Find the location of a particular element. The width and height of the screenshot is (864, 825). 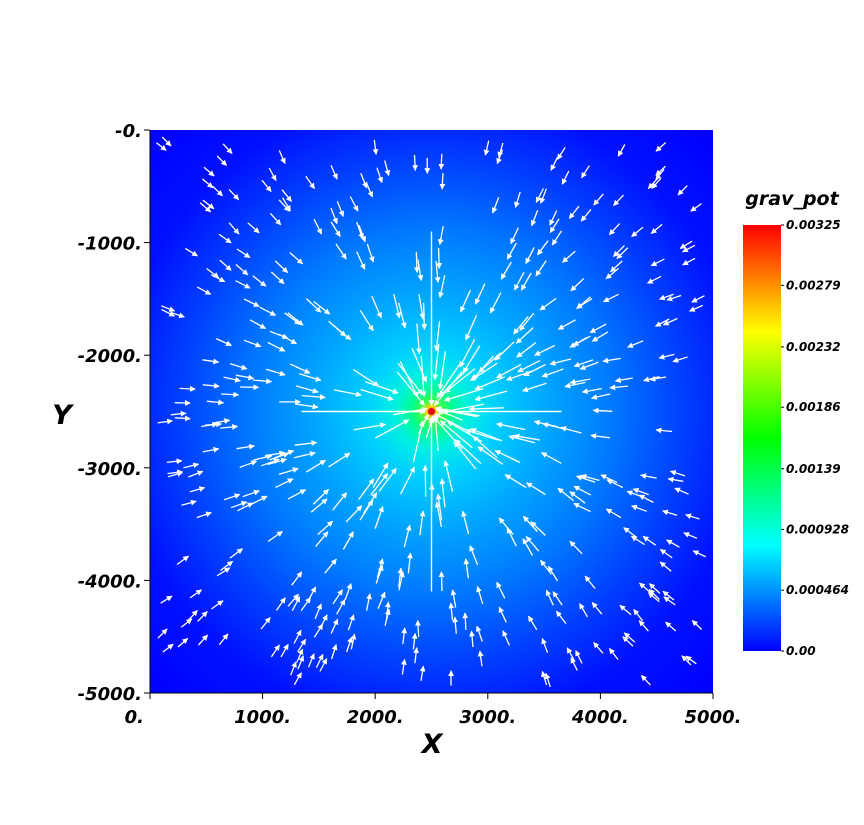

x-axis: 0. 1000. 2000. 3000. 4000. 5000. X is located at coordinates (433, 726).